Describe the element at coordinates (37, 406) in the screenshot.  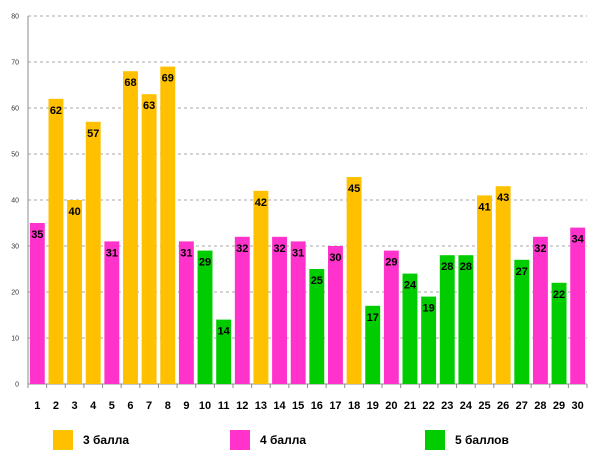
I see `x-tick-label: 1` at that location.